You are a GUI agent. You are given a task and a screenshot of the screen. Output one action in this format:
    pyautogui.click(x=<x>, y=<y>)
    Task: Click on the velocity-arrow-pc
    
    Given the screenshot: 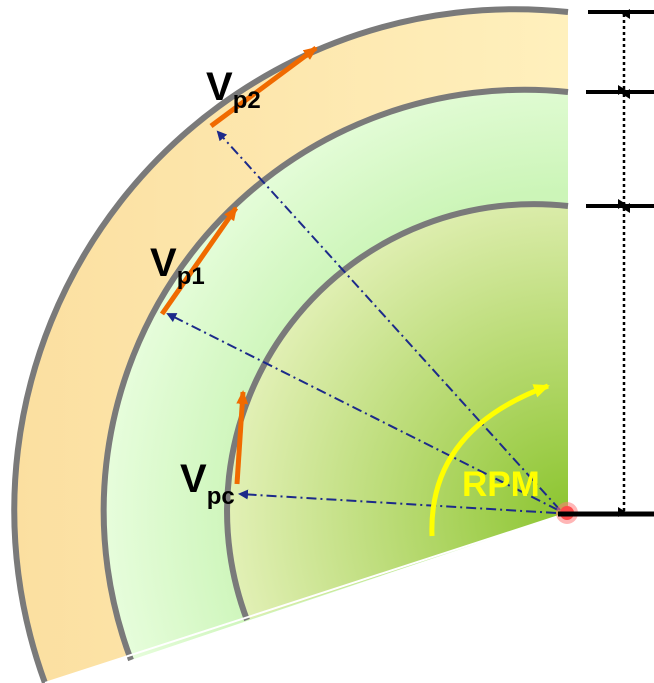 What is the action you would take?
    pyautogui.click(x=241, y=437)
    